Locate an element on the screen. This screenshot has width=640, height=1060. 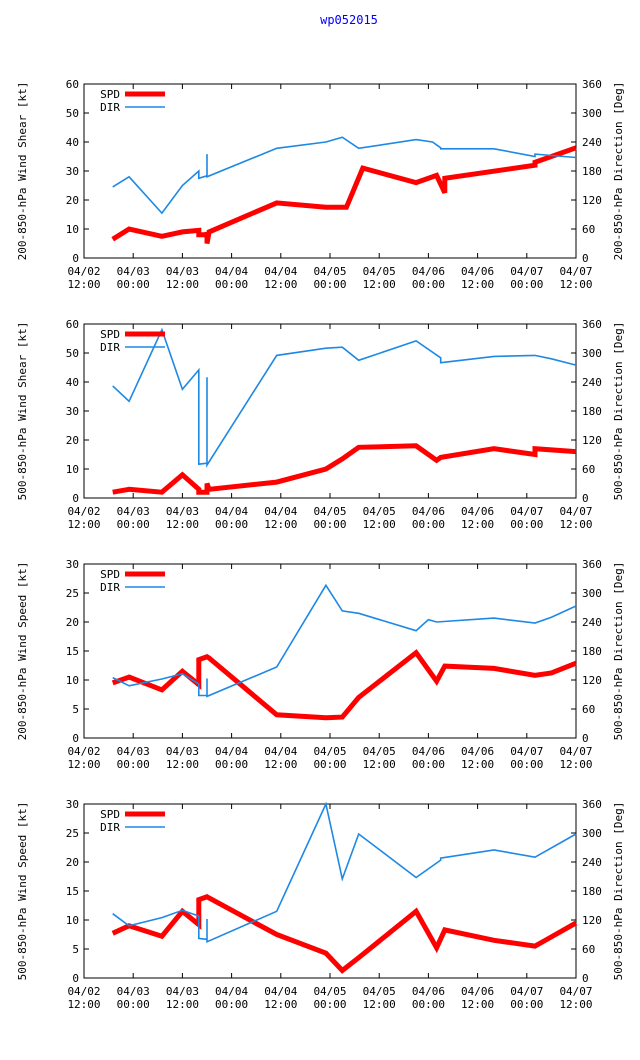
left-tick-label: 0 is located at coordinates (75, 498).